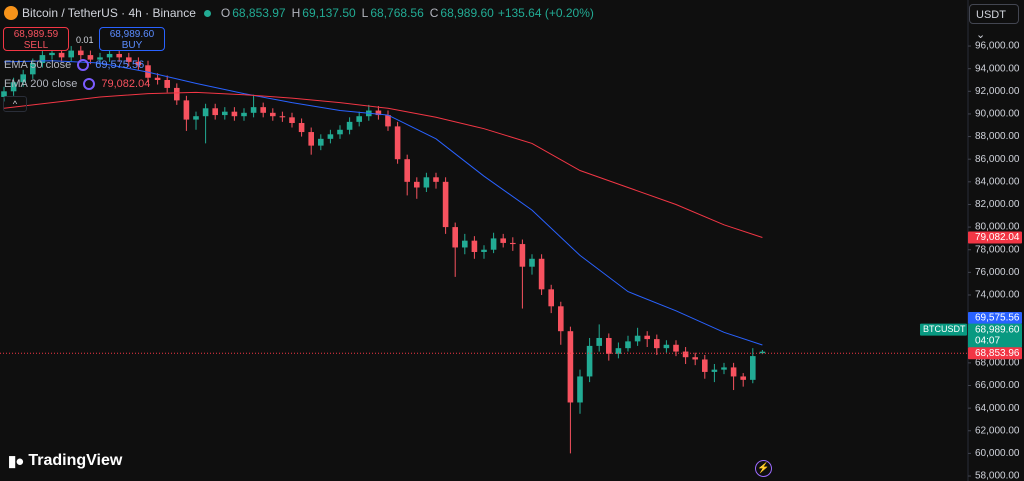 This screenshot has height=481, width=1024. What do you see at coordinates (997, 159) in the screenshot?
I see `y-tick-label: 86,000.00` at bounding box center [997, 159].